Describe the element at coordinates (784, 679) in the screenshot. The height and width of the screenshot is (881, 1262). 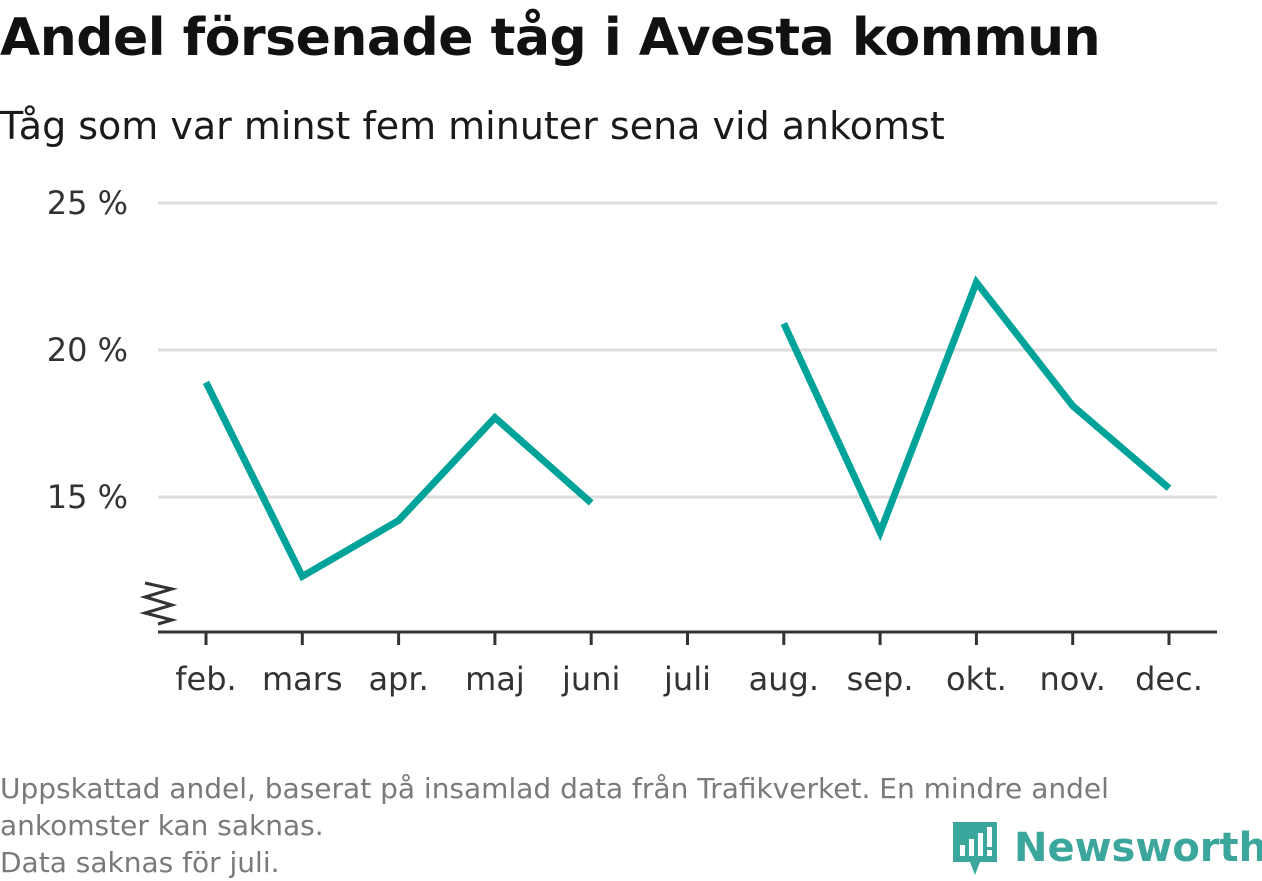
I see `x-tick-label: aug.` at that location.